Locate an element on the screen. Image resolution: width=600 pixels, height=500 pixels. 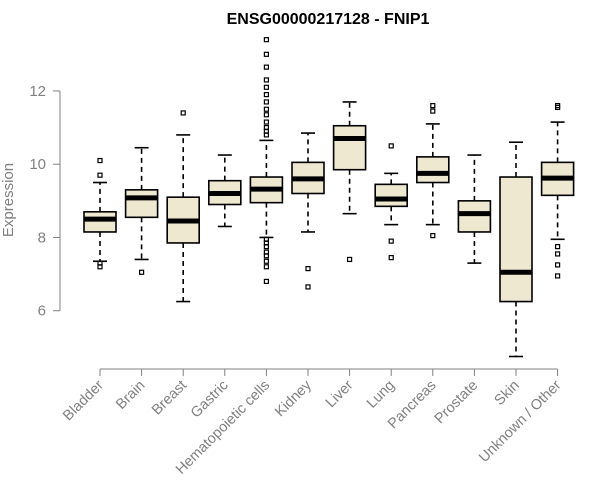
box-skin is located at coordinates (516, 249).